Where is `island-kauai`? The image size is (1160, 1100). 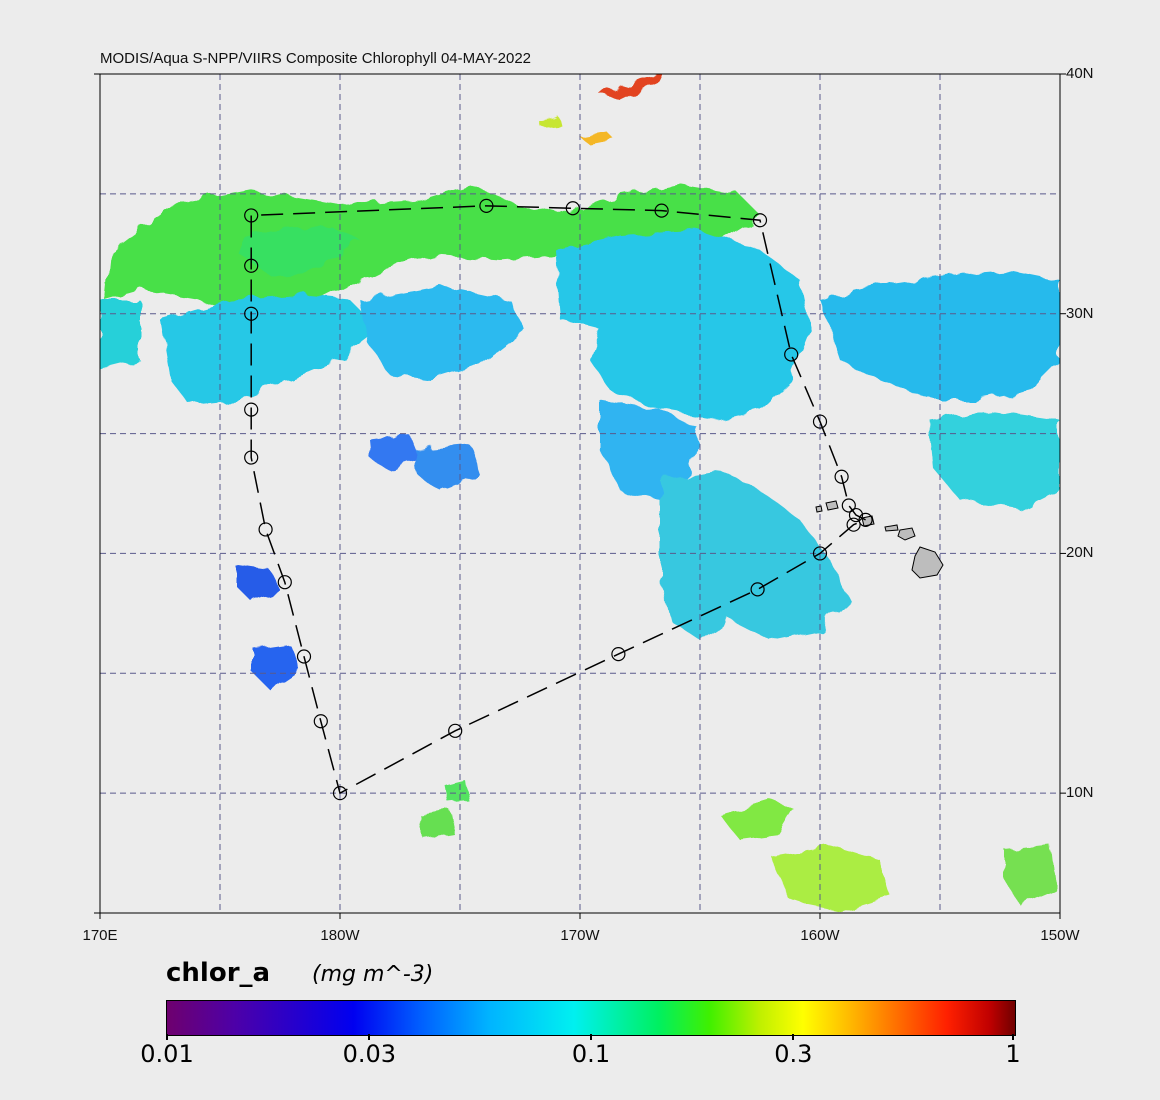 island-kauai is located at coordinates (832, 505).